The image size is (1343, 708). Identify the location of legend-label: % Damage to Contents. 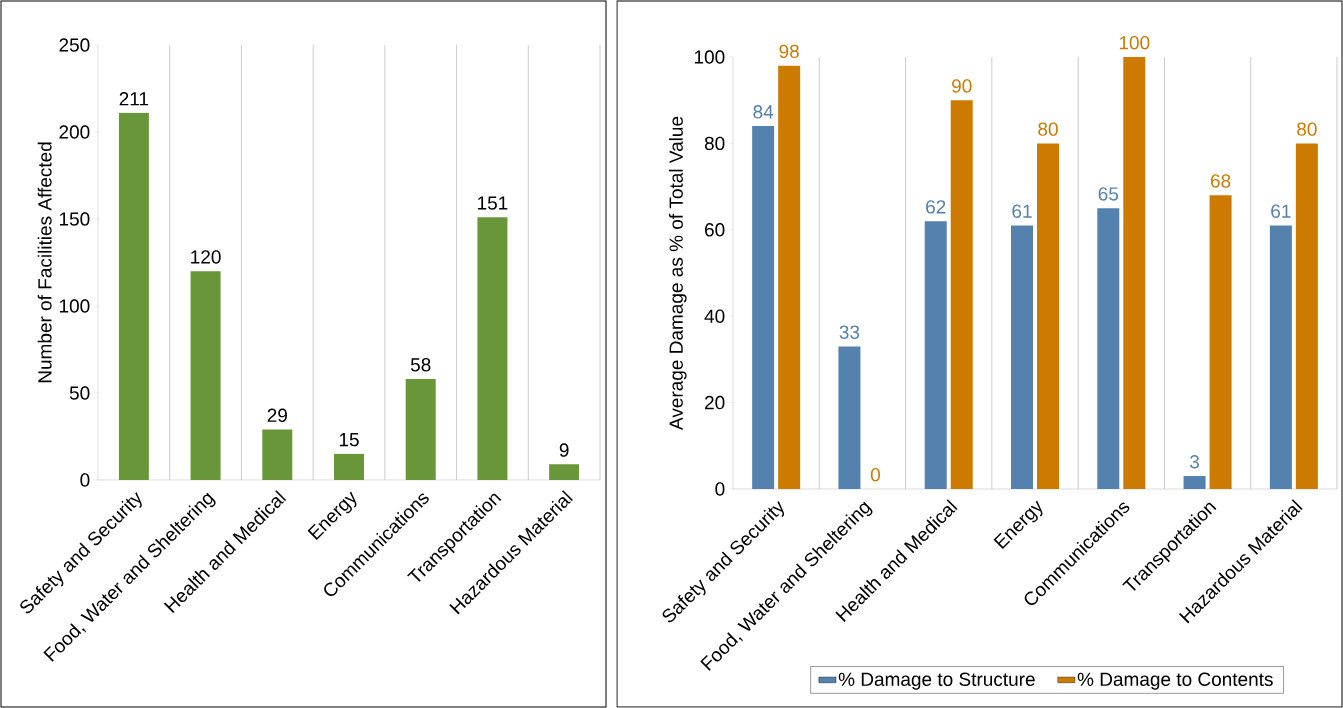
(1175, 681).